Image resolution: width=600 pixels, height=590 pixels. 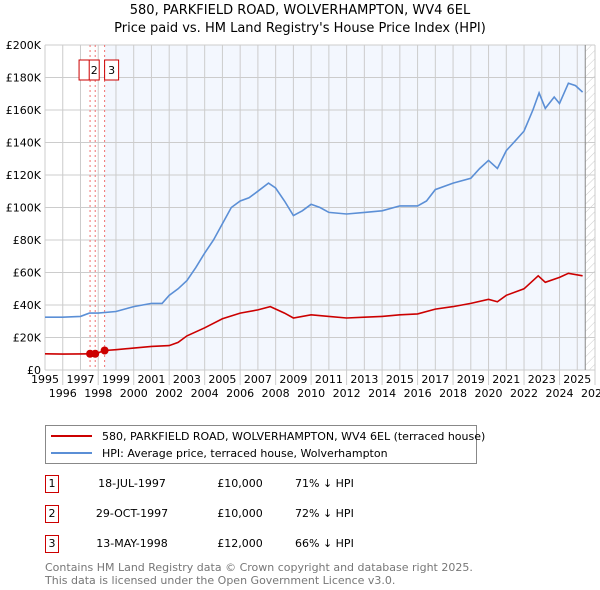 What do you see at coordinates (187, 379) in the screenshot?
I see `x-tick-label: 2003` at bounding box center [187, 379].